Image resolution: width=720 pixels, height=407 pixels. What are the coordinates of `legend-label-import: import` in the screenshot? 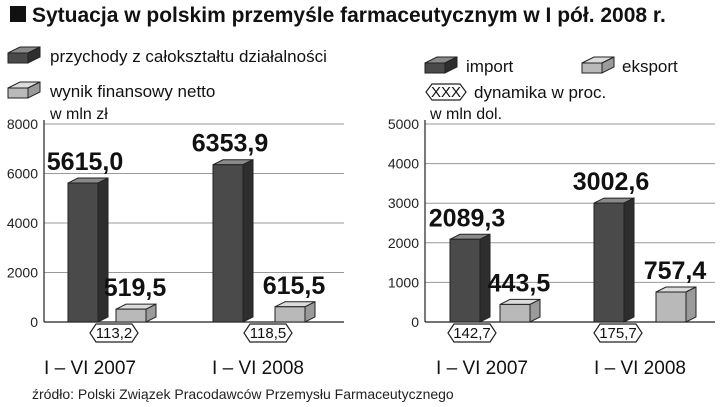 It's located at (490, 66).